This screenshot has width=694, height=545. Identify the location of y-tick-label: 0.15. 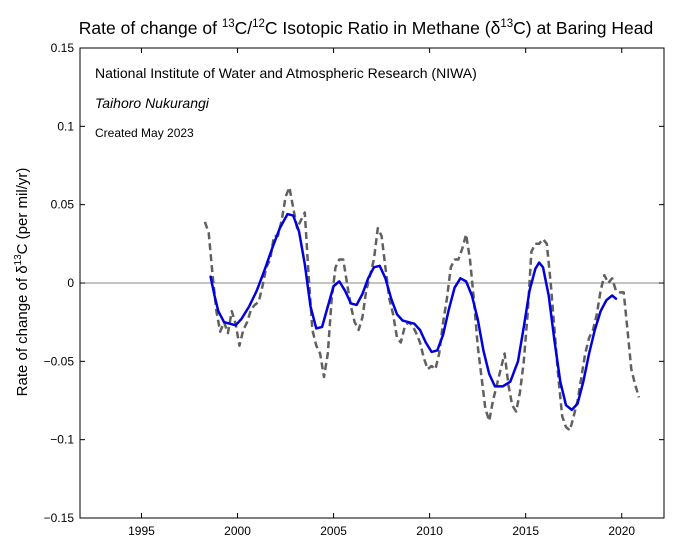
(63, 48).